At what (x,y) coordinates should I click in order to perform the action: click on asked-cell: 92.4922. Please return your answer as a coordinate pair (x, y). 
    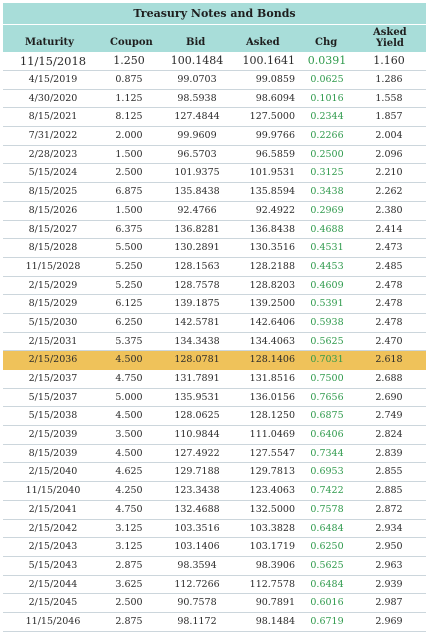
    Looking at the image, I should click on (275, 210).